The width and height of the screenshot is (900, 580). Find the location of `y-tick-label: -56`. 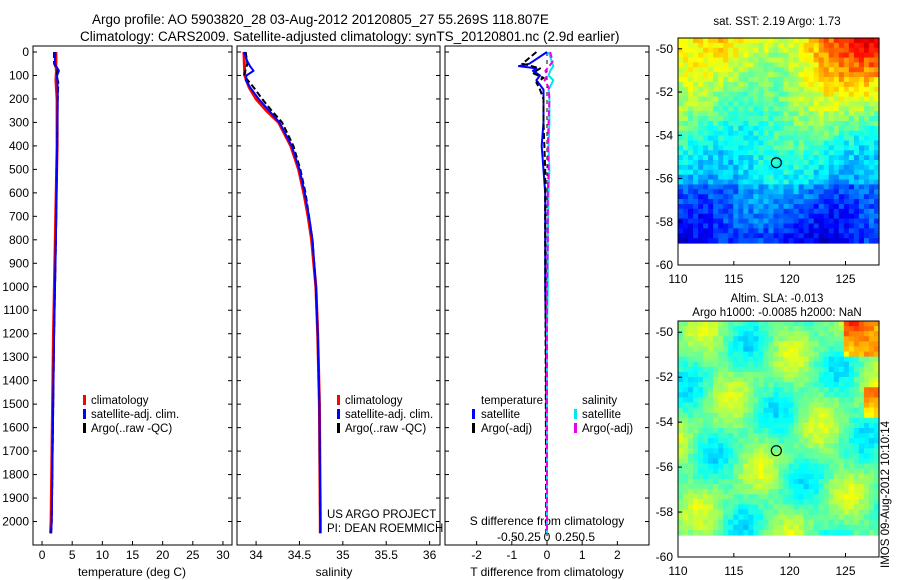

y-tick-label: -56 is located at coordinates (665, 179).